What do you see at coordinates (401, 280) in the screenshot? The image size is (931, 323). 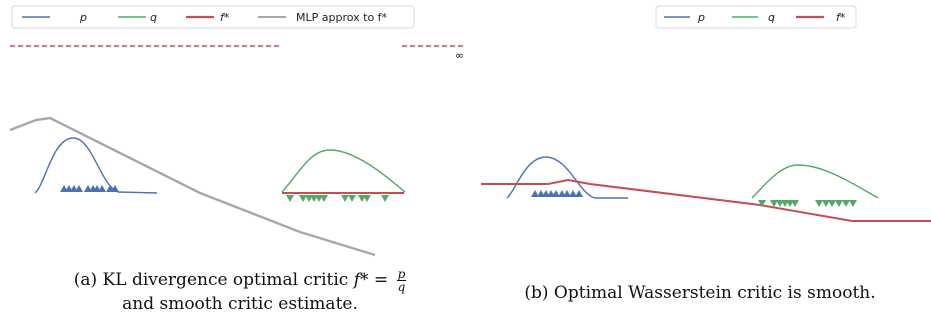 I see `caption-a-fraction: p q` at bounding box center [401, 280].